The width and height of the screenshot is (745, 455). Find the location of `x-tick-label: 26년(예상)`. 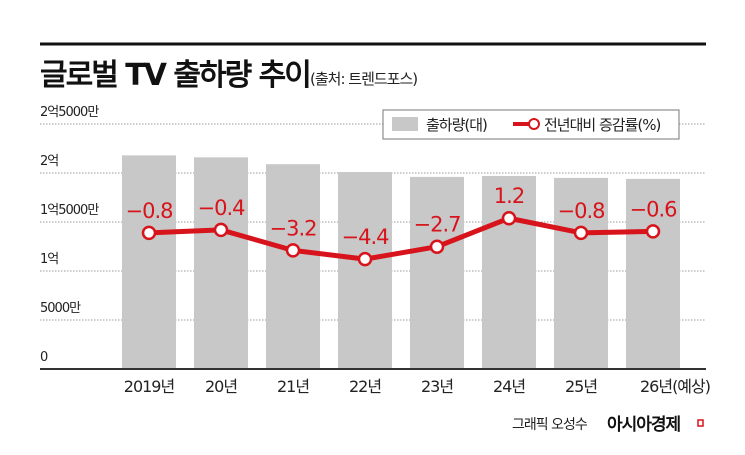

x-tick-label: 26년(예상) is located at coordinates (675, 386).